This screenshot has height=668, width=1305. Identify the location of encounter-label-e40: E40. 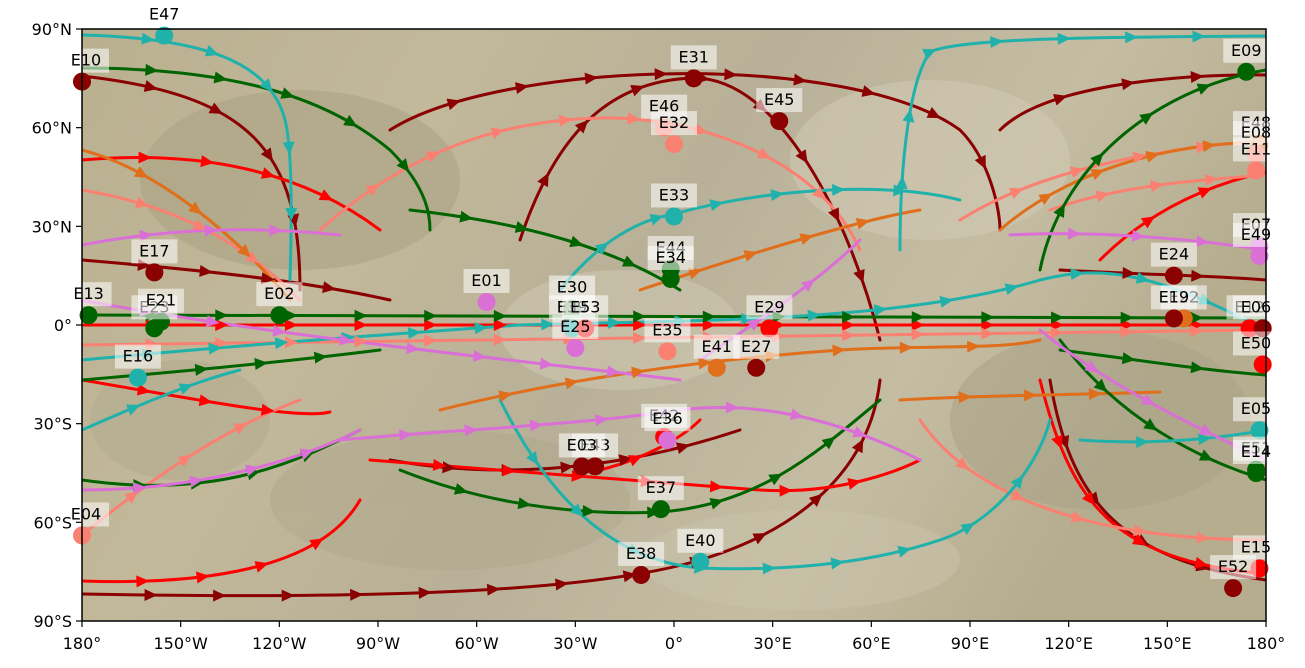
(700, 540).